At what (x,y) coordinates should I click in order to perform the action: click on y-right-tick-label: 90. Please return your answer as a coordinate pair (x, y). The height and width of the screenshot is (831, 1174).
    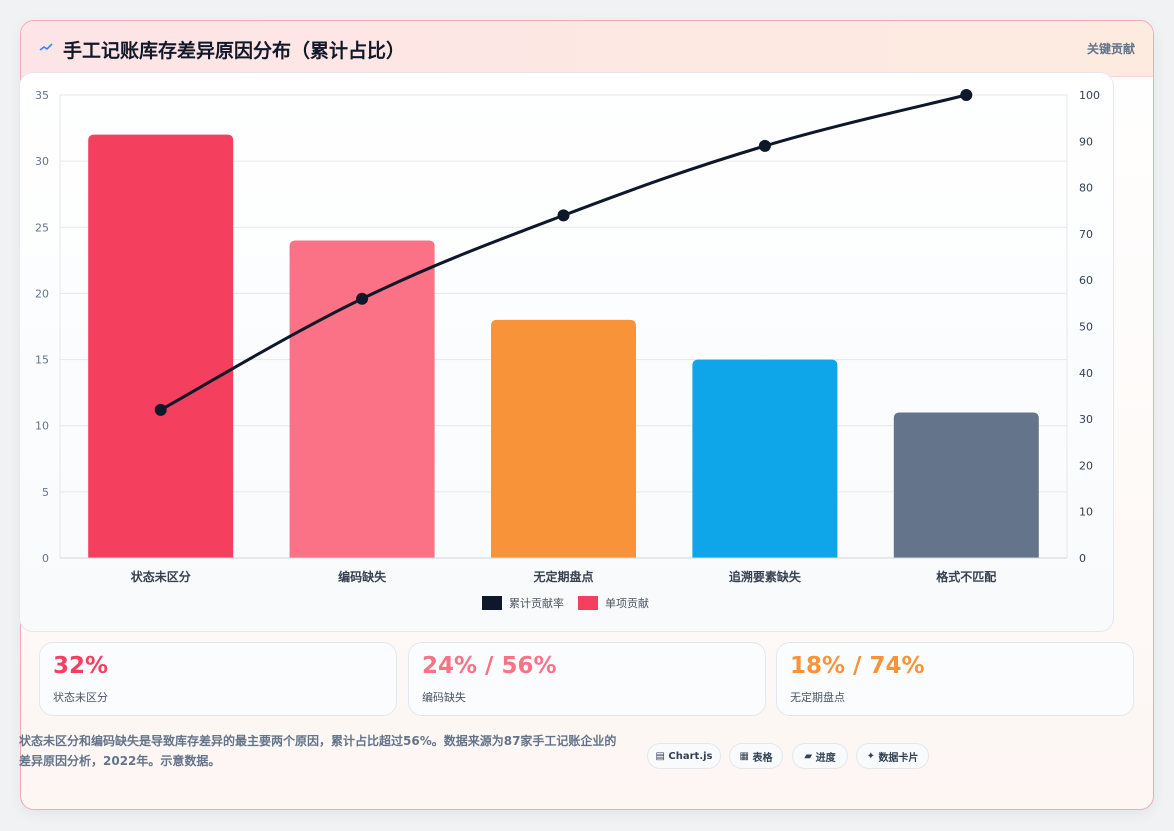
    Looking at the image, I should click on (1086, 141).